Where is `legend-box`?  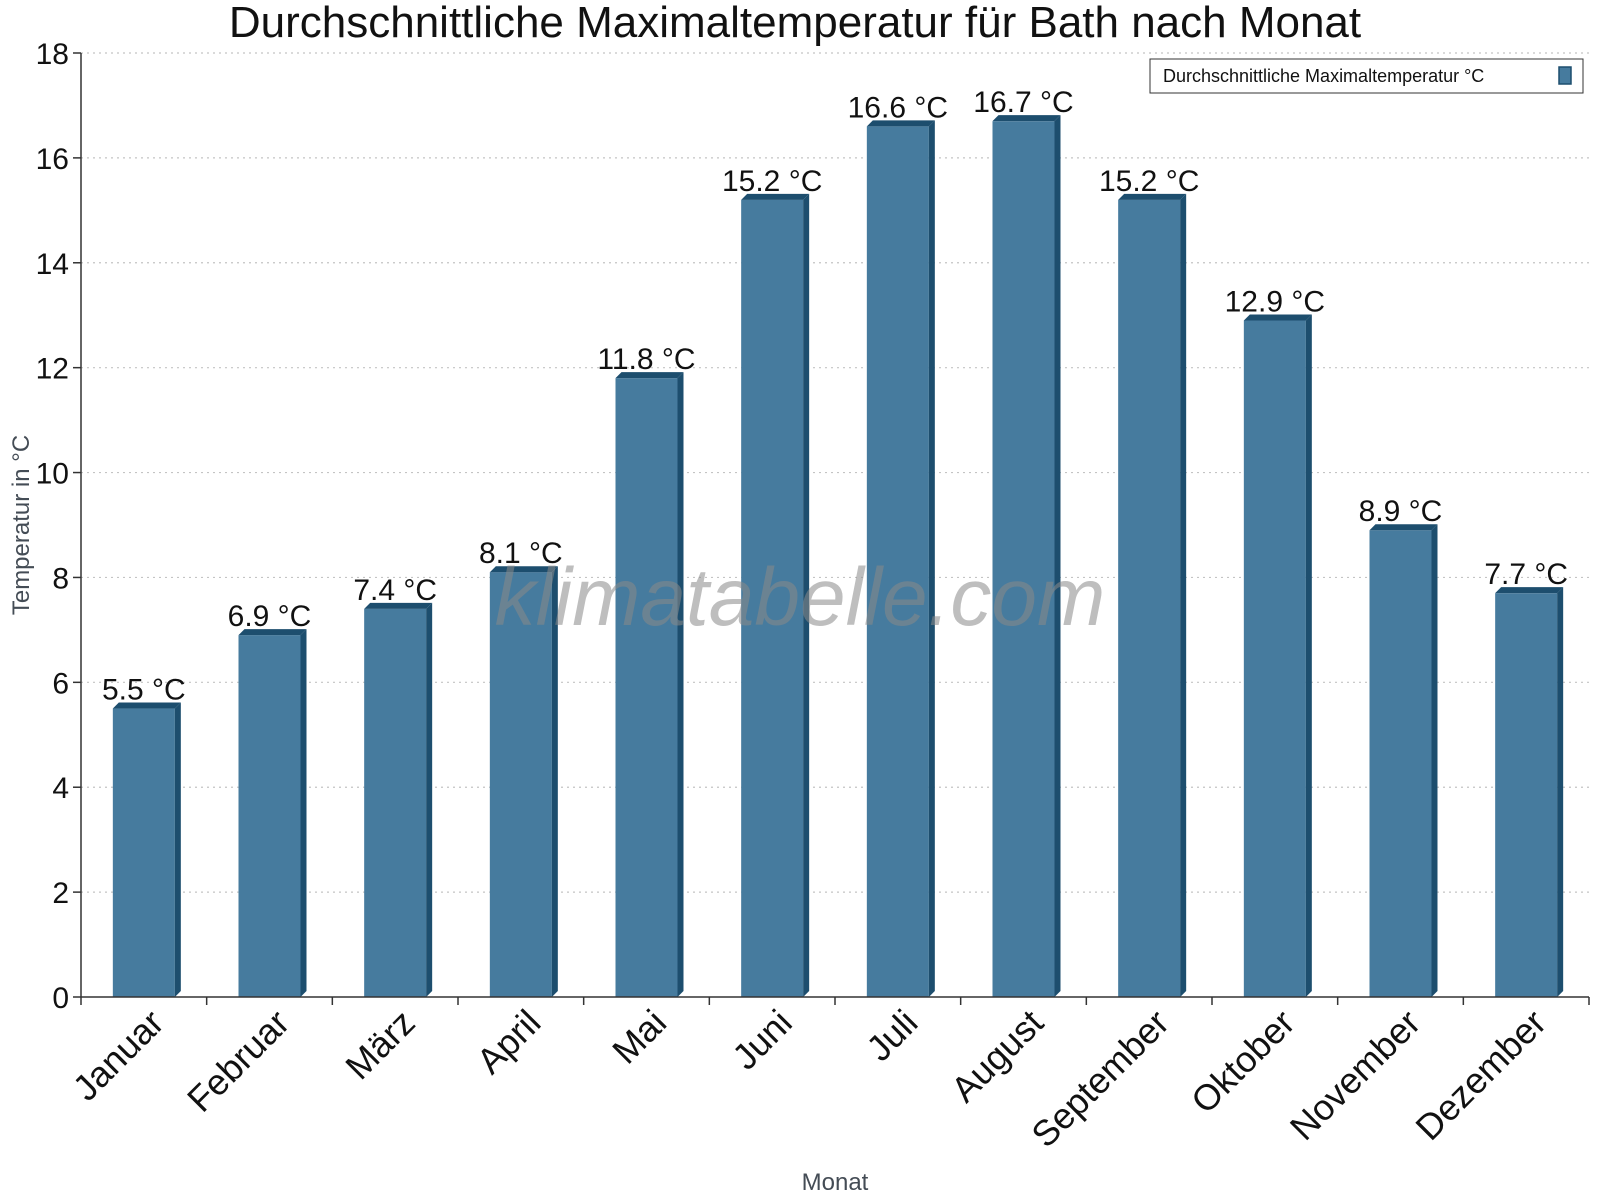
legend-box is located at coordinates (1366, 76).